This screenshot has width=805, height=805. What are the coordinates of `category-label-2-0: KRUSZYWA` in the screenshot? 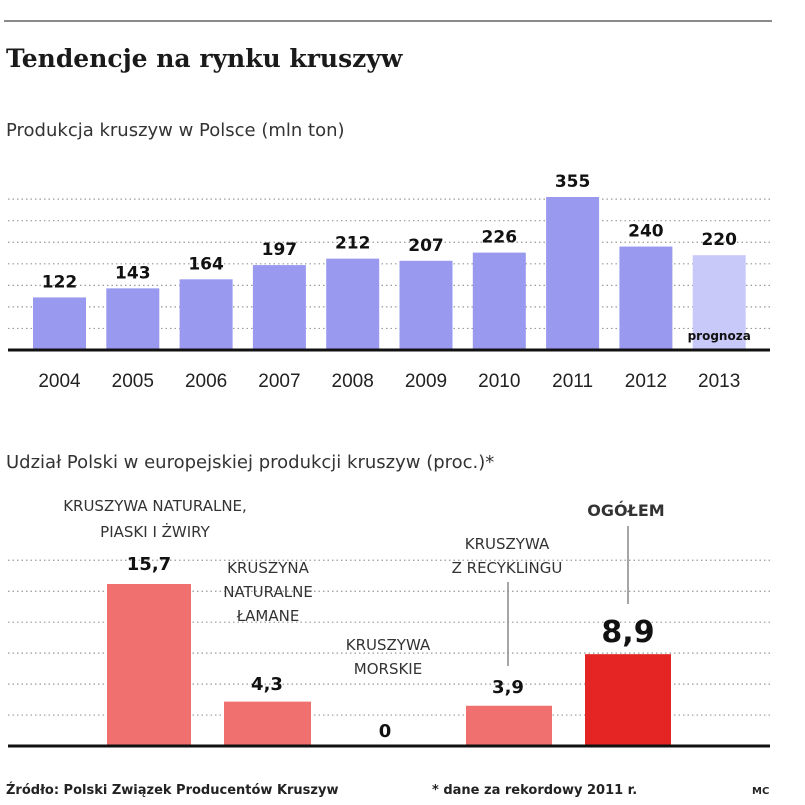 It's located at (388, 645).